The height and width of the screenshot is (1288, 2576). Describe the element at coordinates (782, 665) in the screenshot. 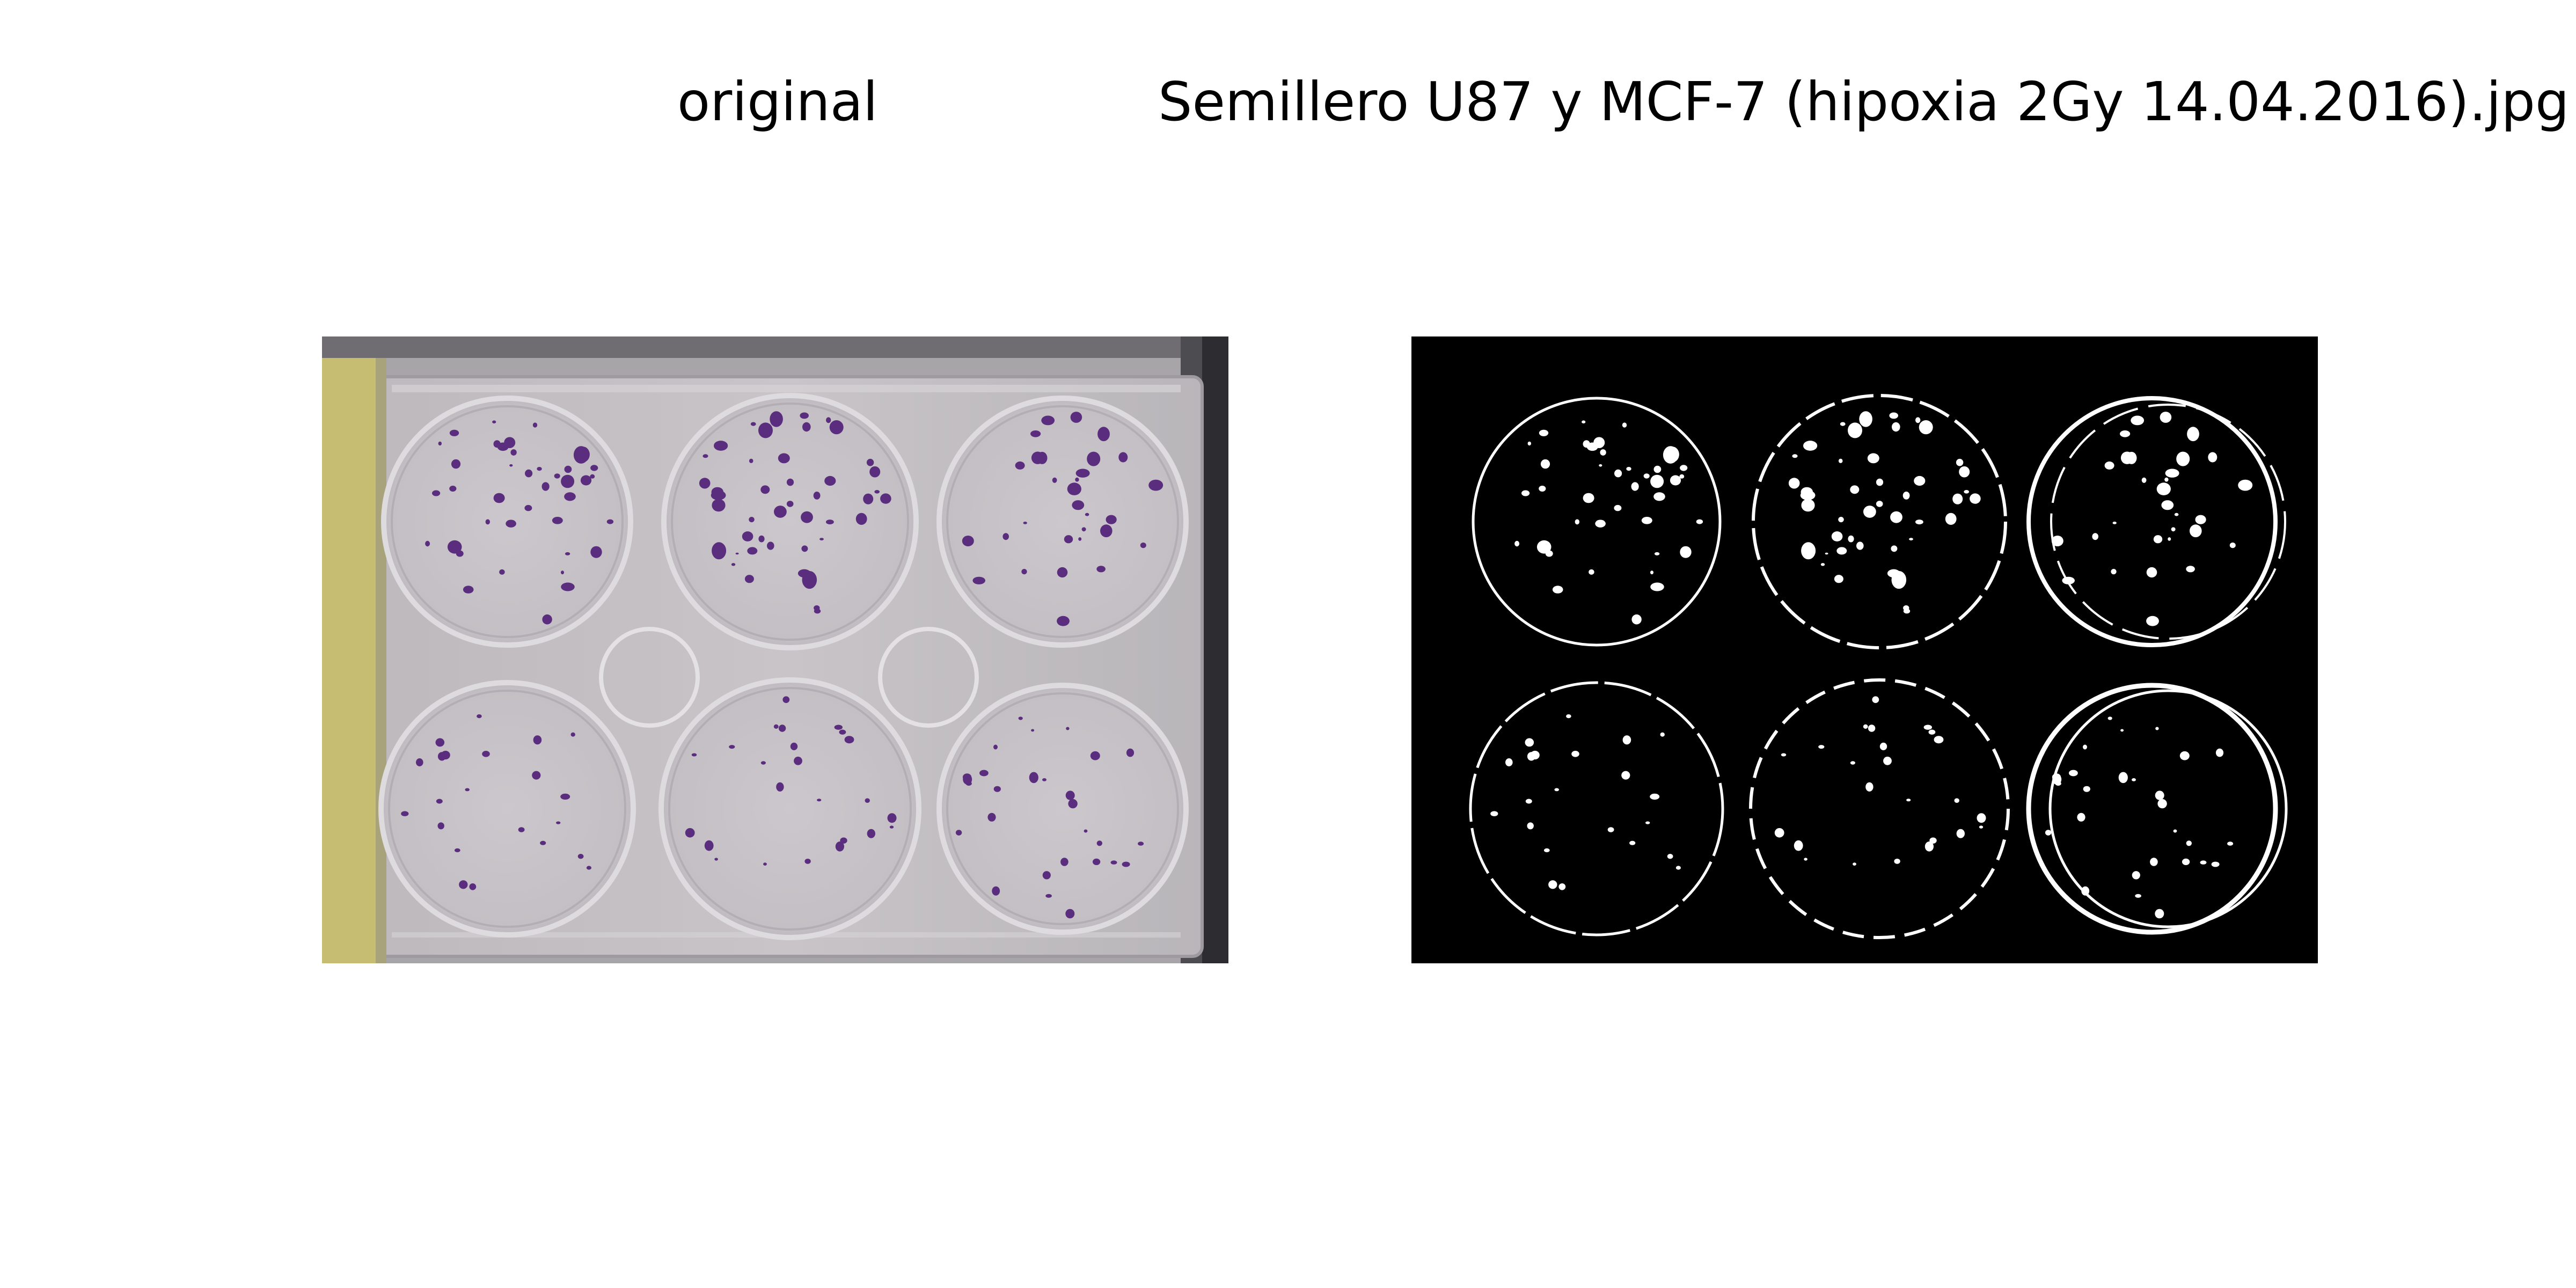

I see `stained-colonies` at that location.